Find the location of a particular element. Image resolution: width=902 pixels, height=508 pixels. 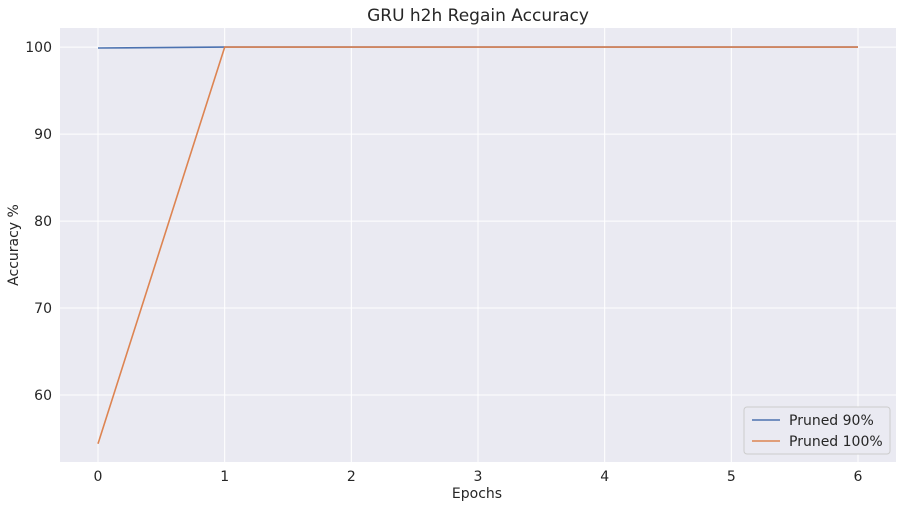

x-tick-label: 5 is located at coordinates (731, 477).